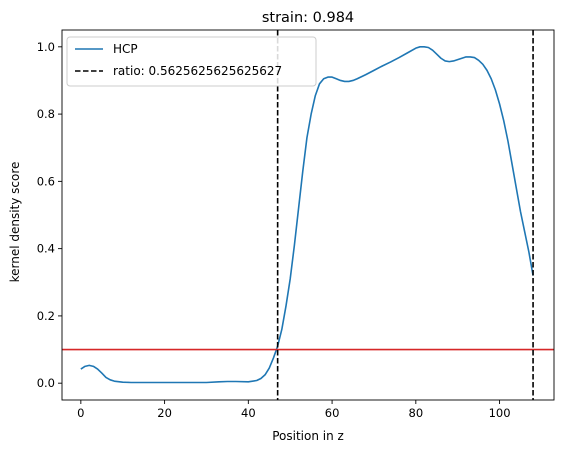 The height and width of the screenshot is (453, 567). I want to click on x-tick-label: 20, so click(164, 413).